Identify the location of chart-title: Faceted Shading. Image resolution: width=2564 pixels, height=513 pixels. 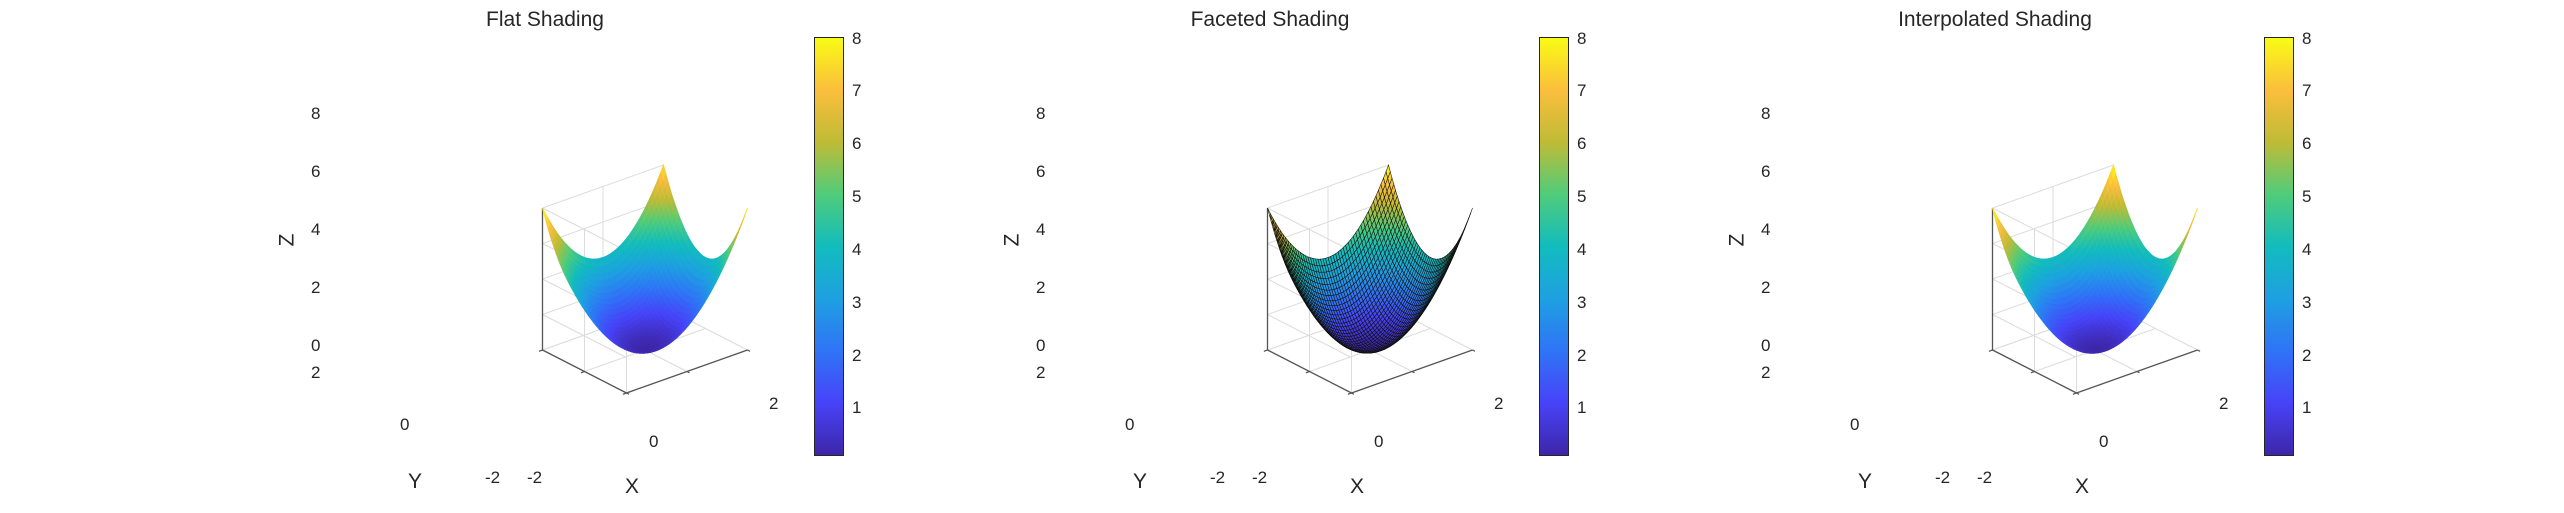
(1270, 19).